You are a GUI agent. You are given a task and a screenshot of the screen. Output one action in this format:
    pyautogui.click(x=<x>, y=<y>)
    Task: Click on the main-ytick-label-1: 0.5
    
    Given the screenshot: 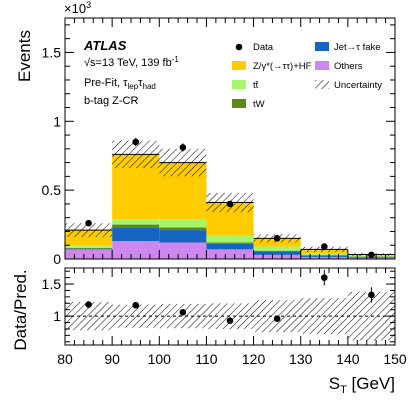 What is the action you would take?
    pyautogui.click(x=52, y=190)
    